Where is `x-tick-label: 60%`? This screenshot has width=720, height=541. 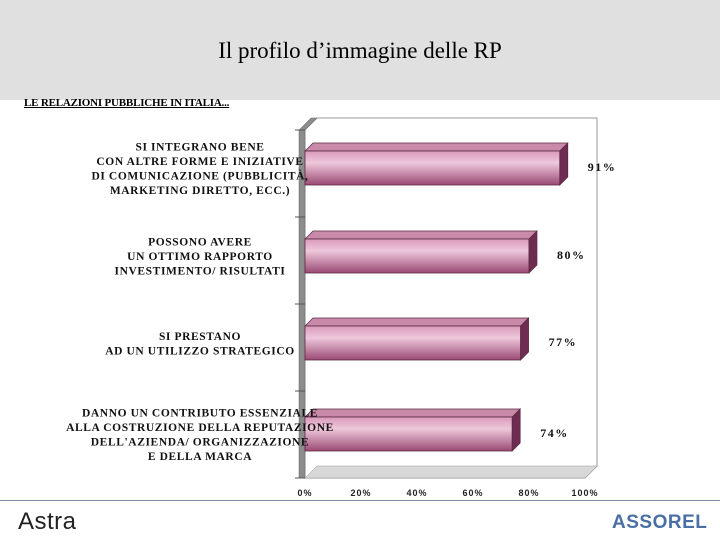
x-tick-label: 60% is located at coordinates (472, 493).